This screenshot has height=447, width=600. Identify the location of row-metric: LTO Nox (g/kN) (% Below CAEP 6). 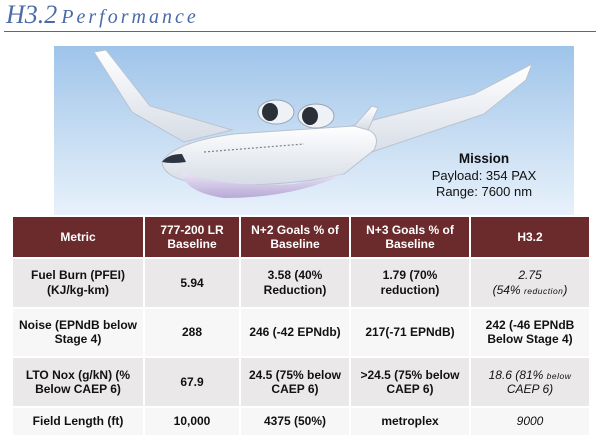
(78, 382).